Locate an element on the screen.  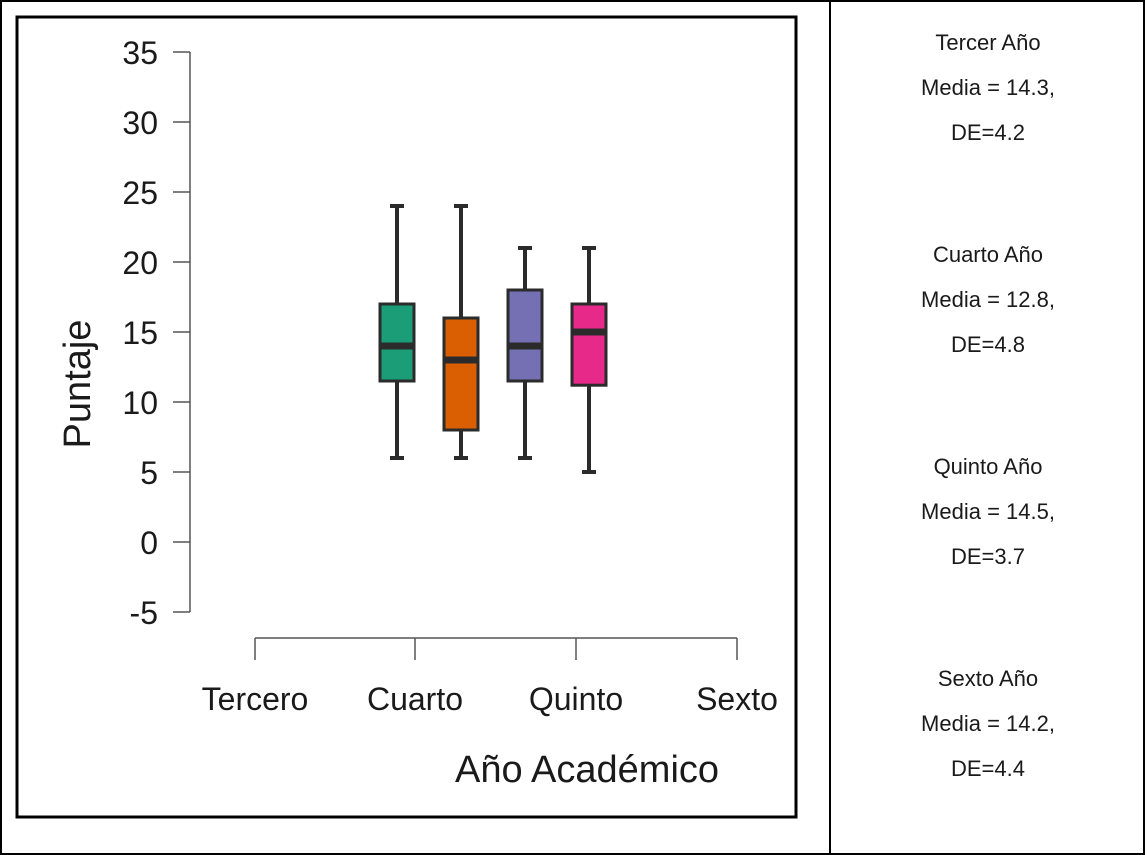
box-sexto is located at coordinates (589, 360).